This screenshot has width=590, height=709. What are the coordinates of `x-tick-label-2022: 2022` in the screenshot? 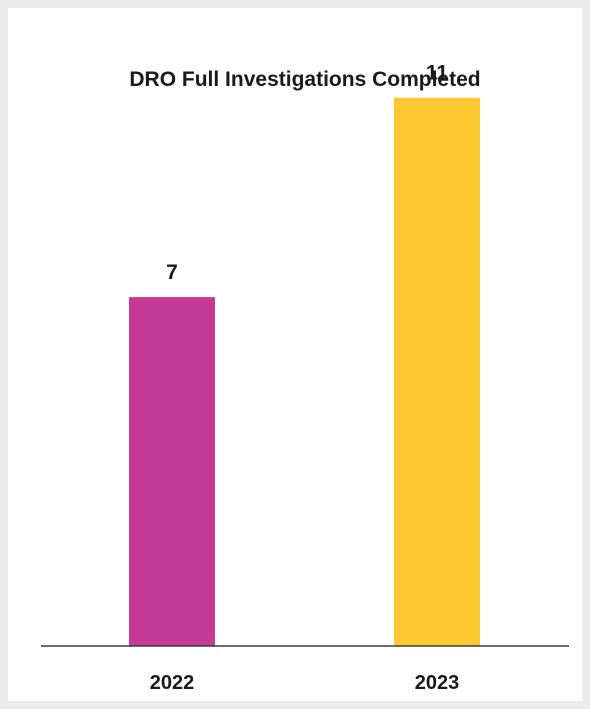 It's located at (172, 683).